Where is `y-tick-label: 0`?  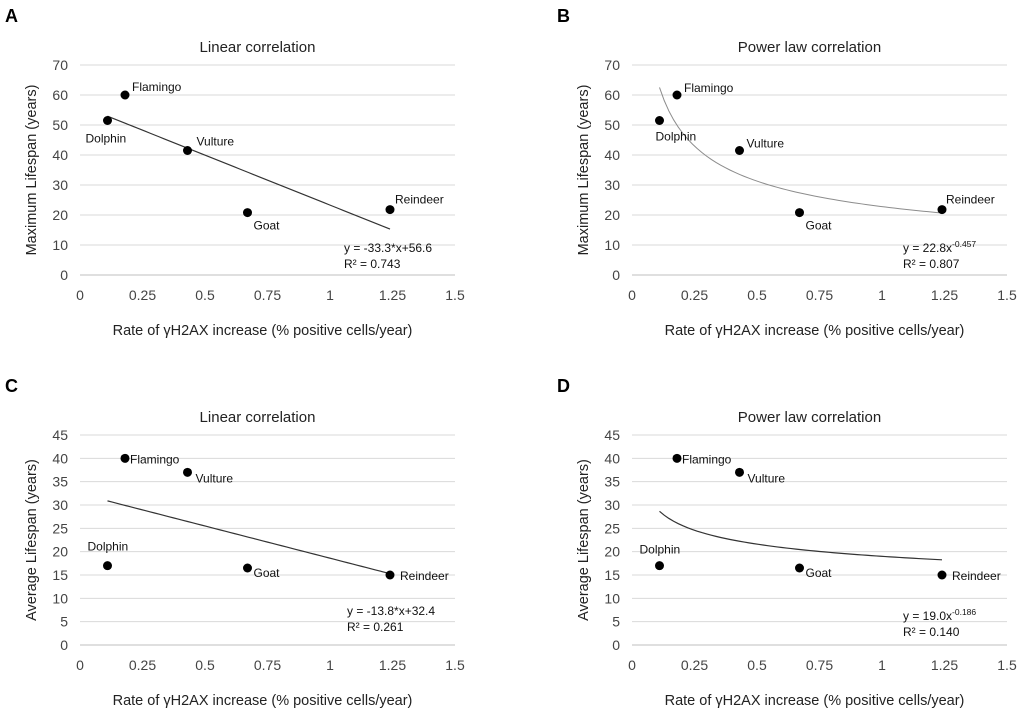 y-tick-label: 0 is located at coordinates (64, 645).